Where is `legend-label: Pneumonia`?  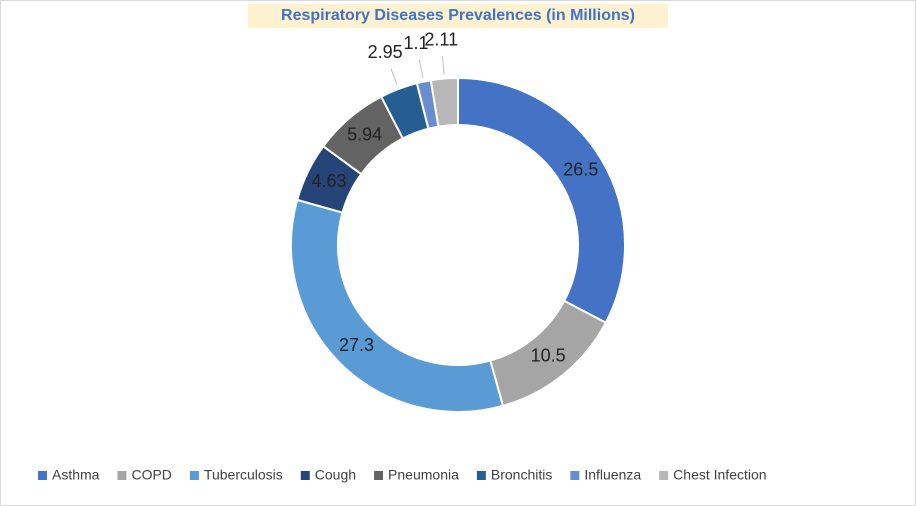 legend-label: Pneumonia is located at coordinates (423, 475).